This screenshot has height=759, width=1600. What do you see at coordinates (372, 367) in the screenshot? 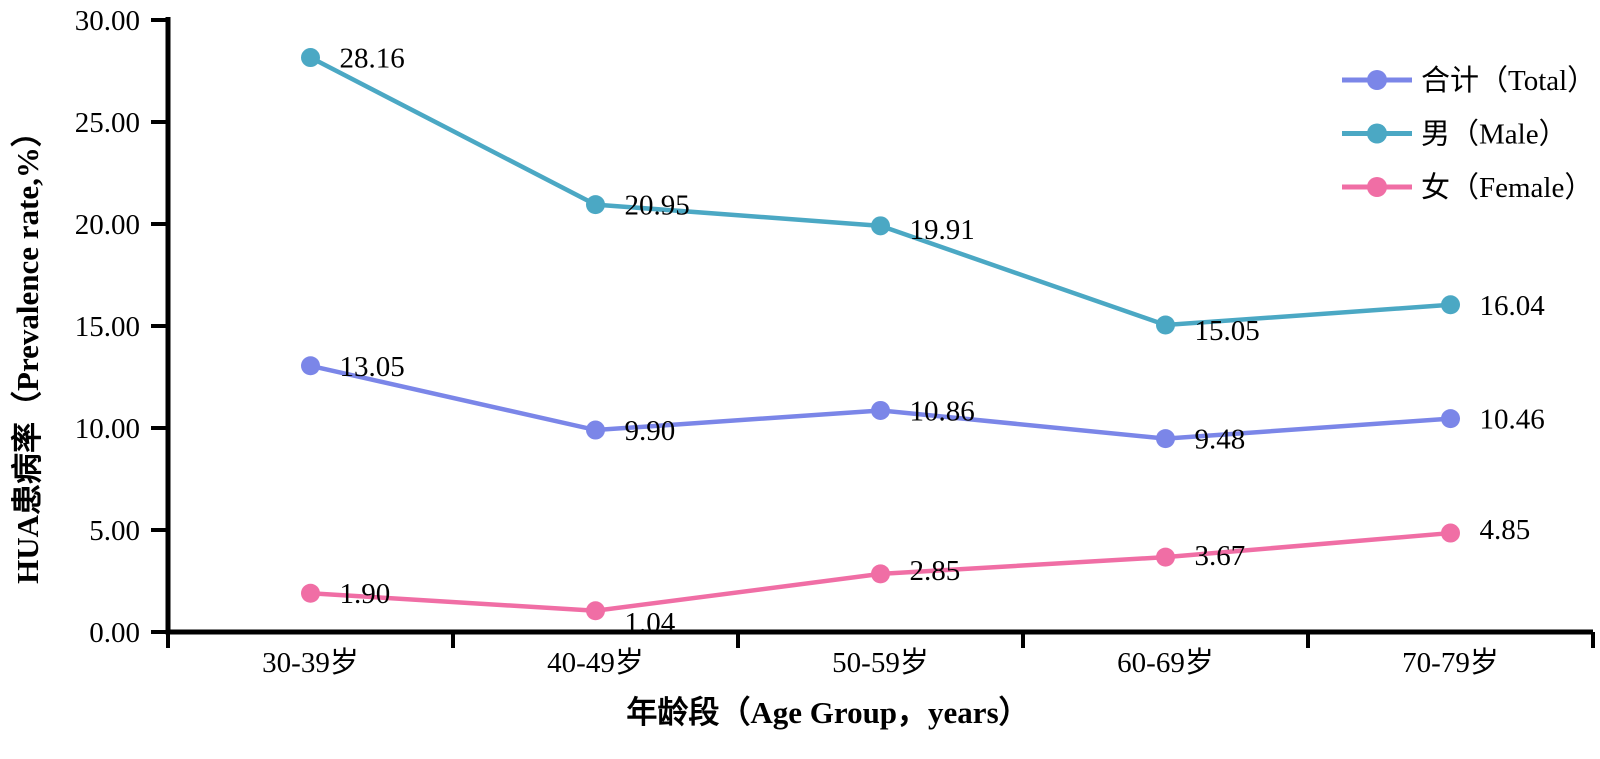
I see `data-label: 13.05` at bounding box center [372, 367].